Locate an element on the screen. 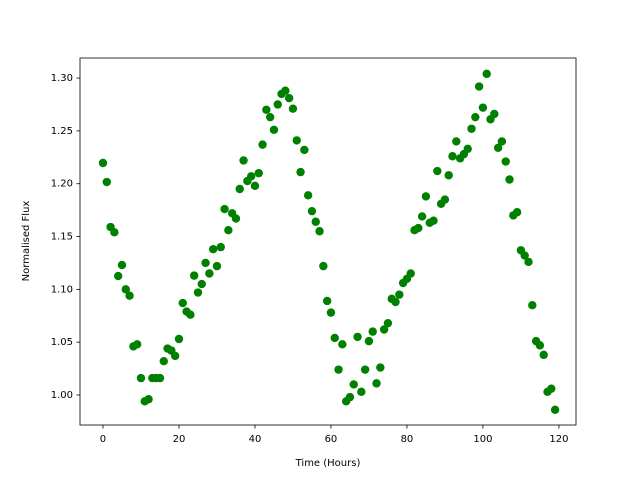 The image size is (640, 480). y-axis-label: Normalised Flux is located at coordinates (26, 241).